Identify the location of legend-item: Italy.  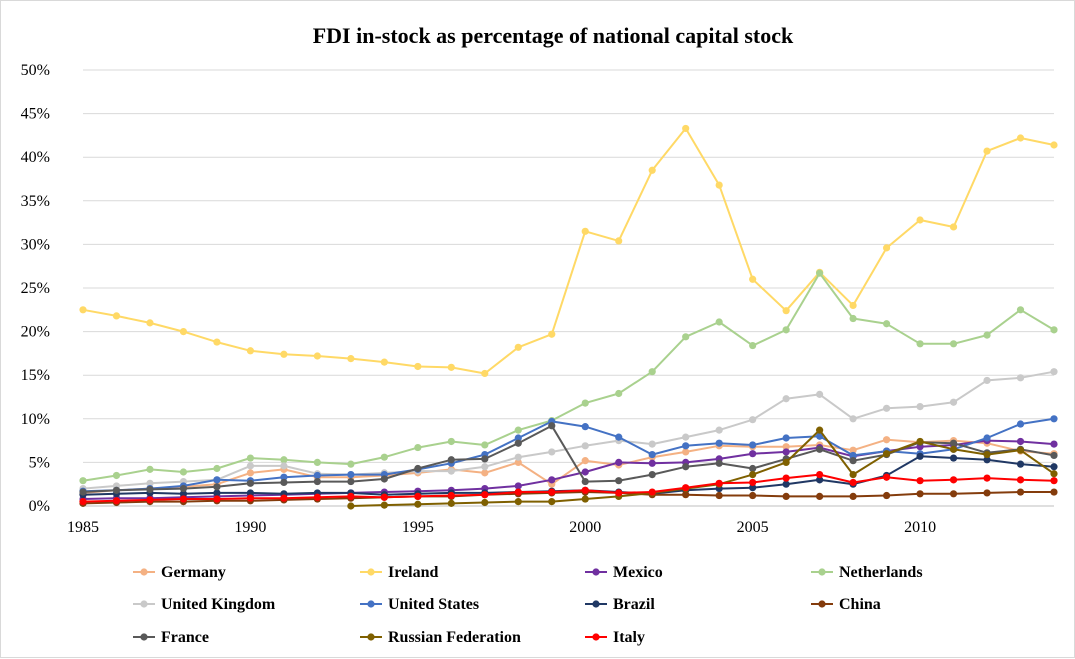
(615, 637).